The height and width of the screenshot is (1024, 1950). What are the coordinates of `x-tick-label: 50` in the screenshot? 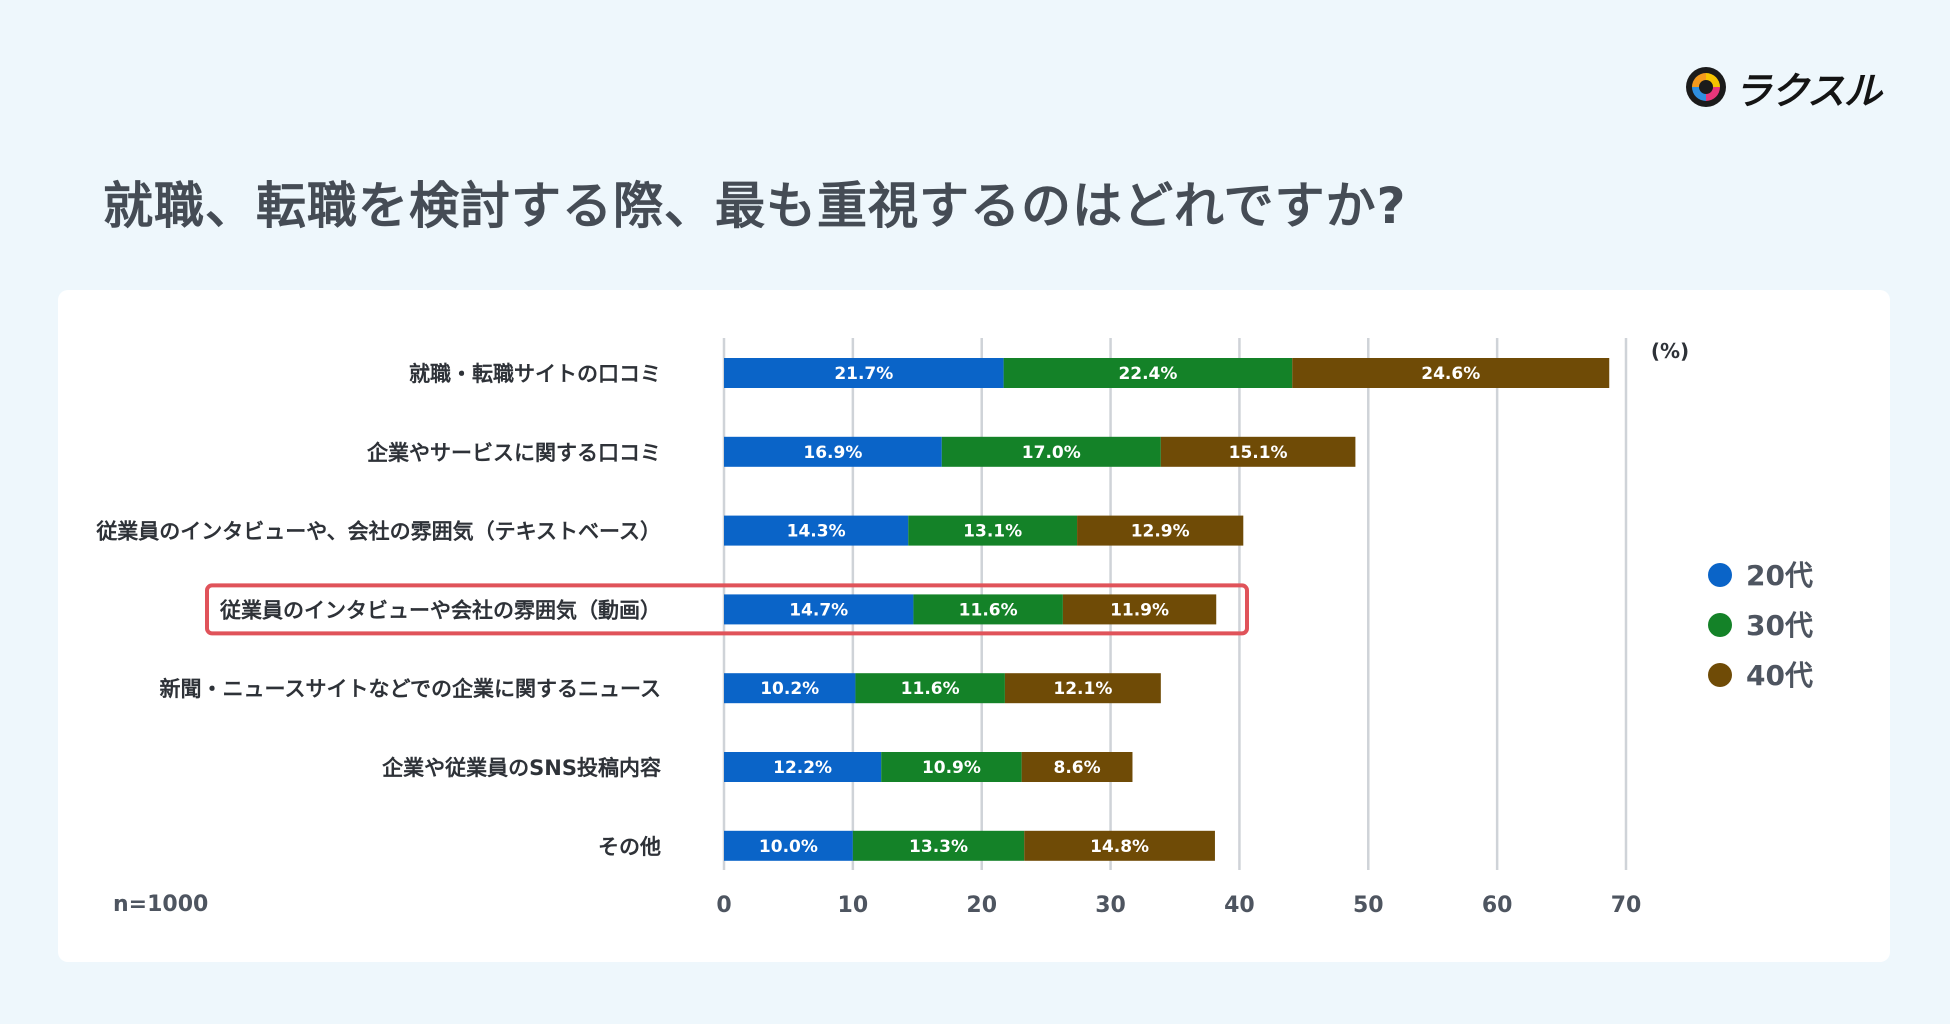 It's located at (1368, 905).